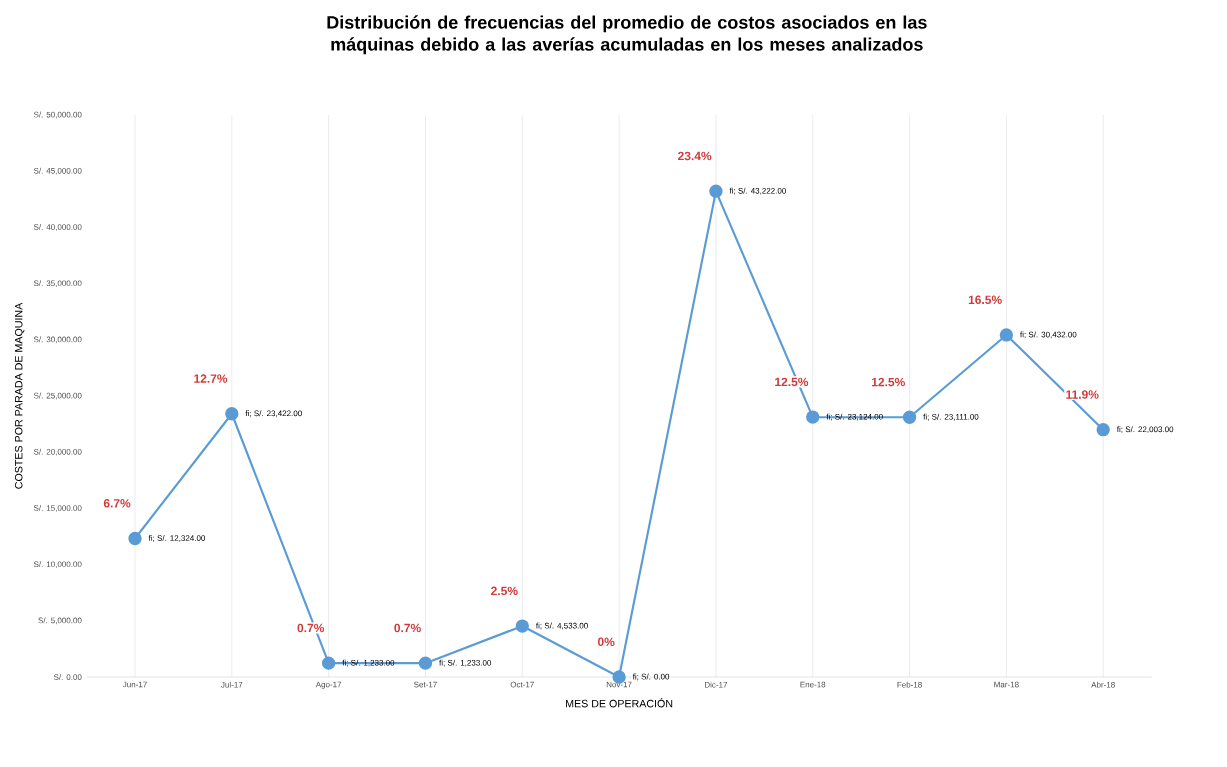  What do you see at coordinates (695, 156) in the screenshot?
I see `annotation: 23.4%` at bounding box center [695, 156].